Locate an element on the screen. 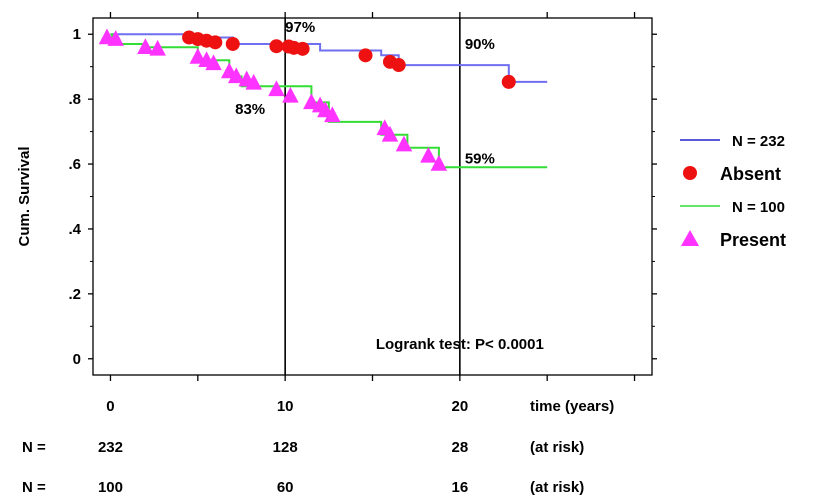 The image size is (813, 502). annotation-3: 59% is located at coordinates (480, 158).